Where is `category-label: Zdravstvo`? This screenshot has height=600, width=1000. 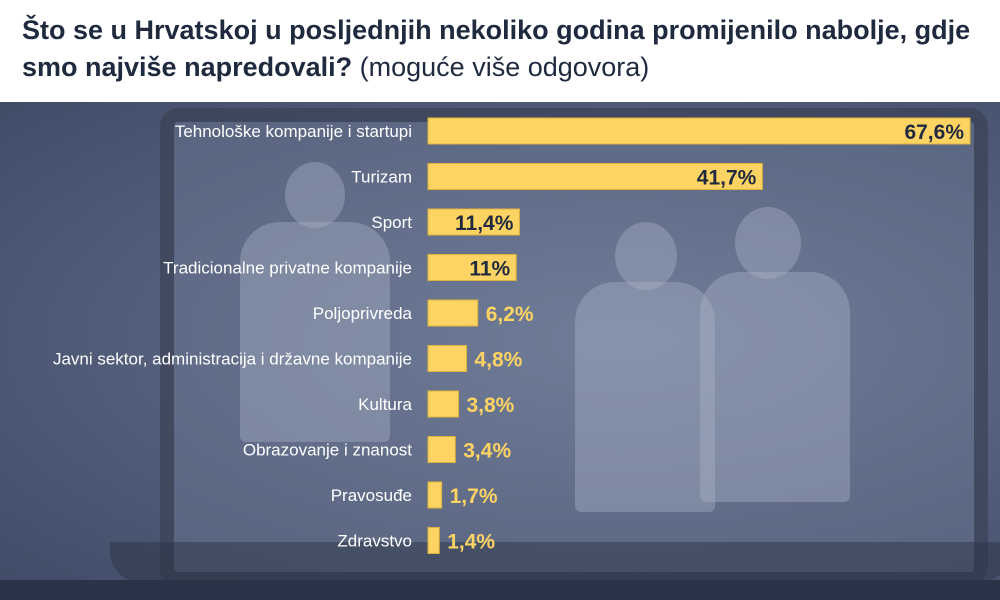 category-label: Zdravstvo is located at coordinates (374, 541).